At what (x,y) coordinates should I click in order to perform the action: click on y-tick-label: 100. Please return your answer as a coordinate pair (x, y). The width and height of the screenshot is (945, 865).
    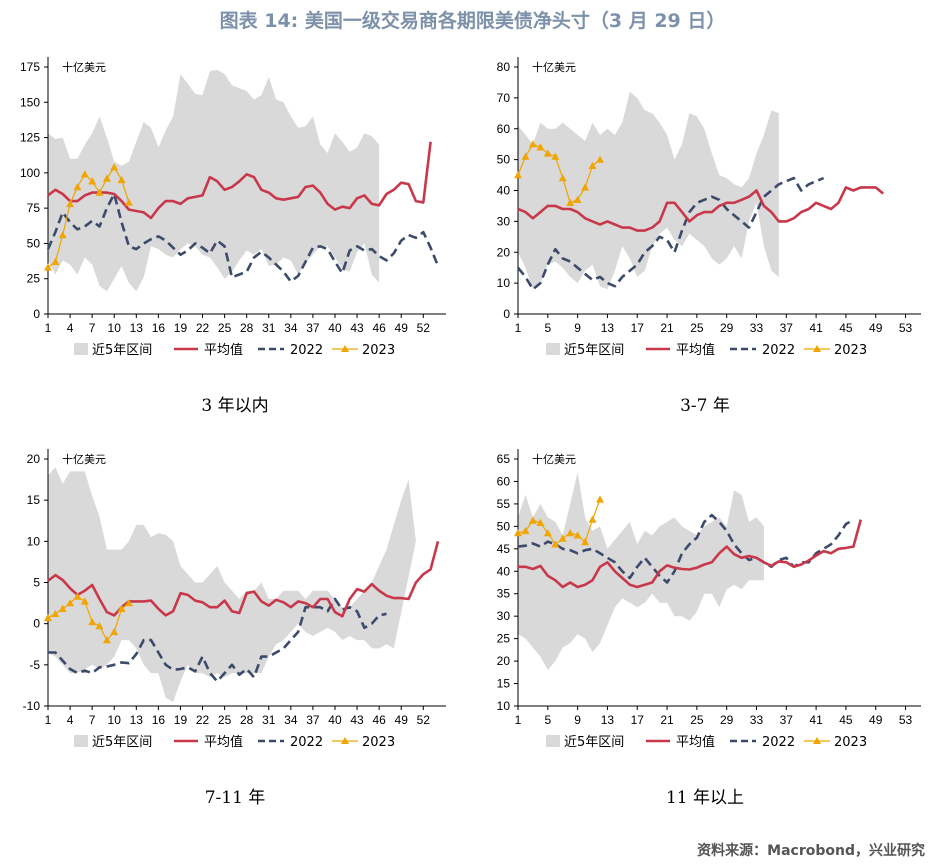
    Looking at the image, I should click on (30, 173).